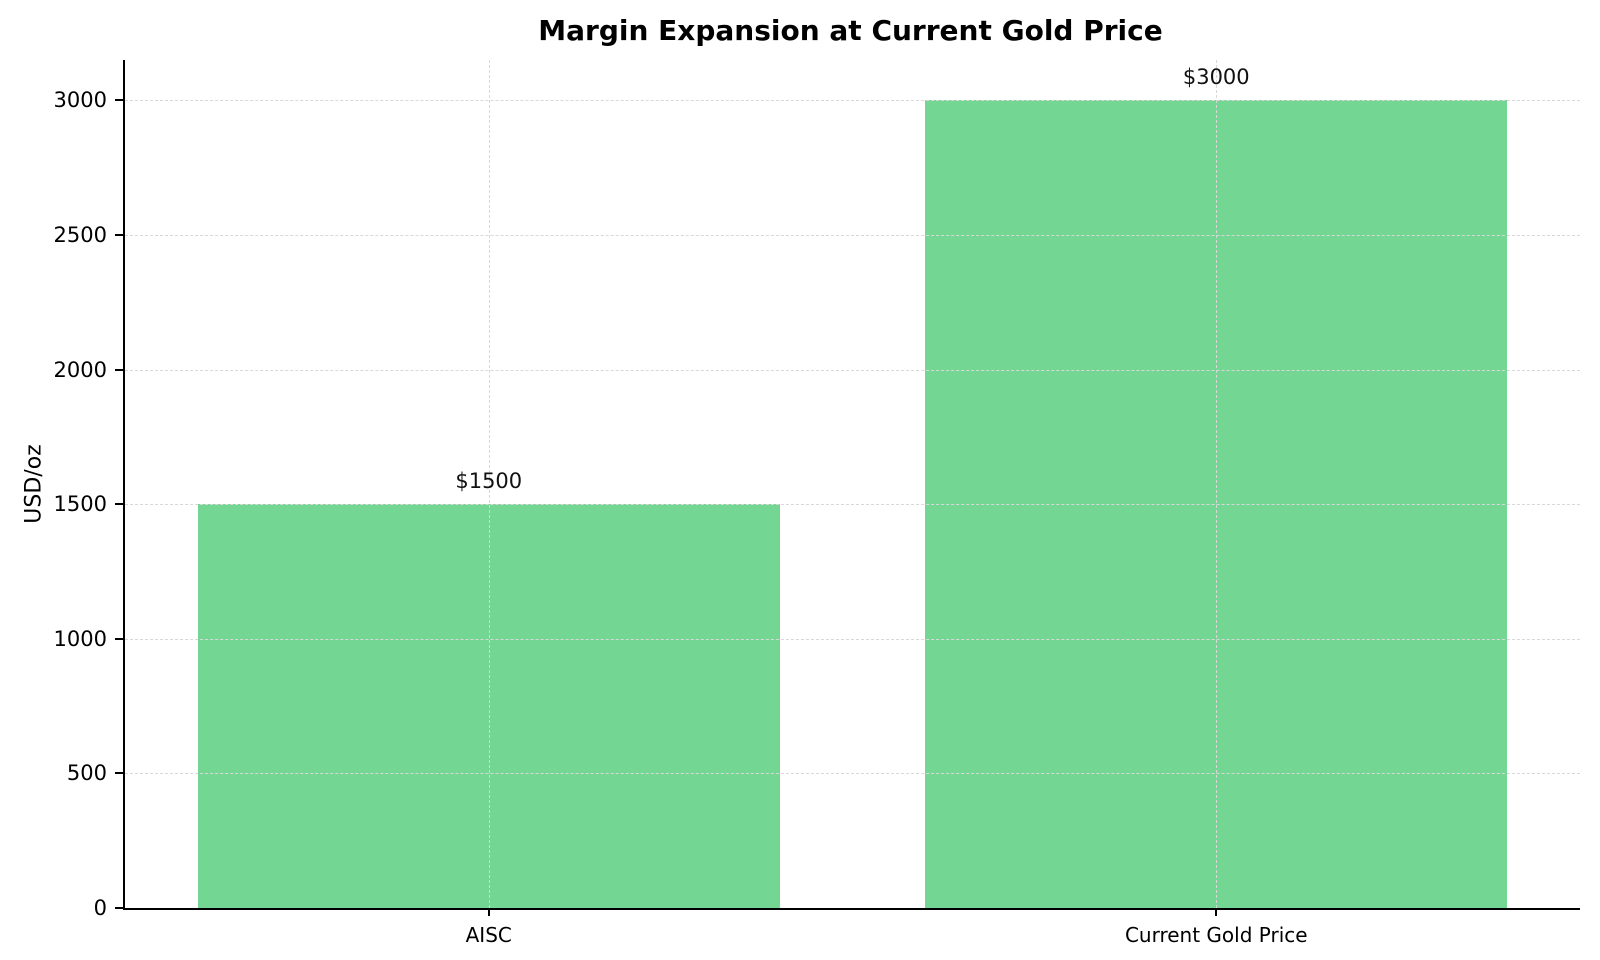 This screenshot has width=1600, height=960. Describe the element at coordinates (80, 369) in the screenshot. I see `y-tick-label: 2000` at that location.